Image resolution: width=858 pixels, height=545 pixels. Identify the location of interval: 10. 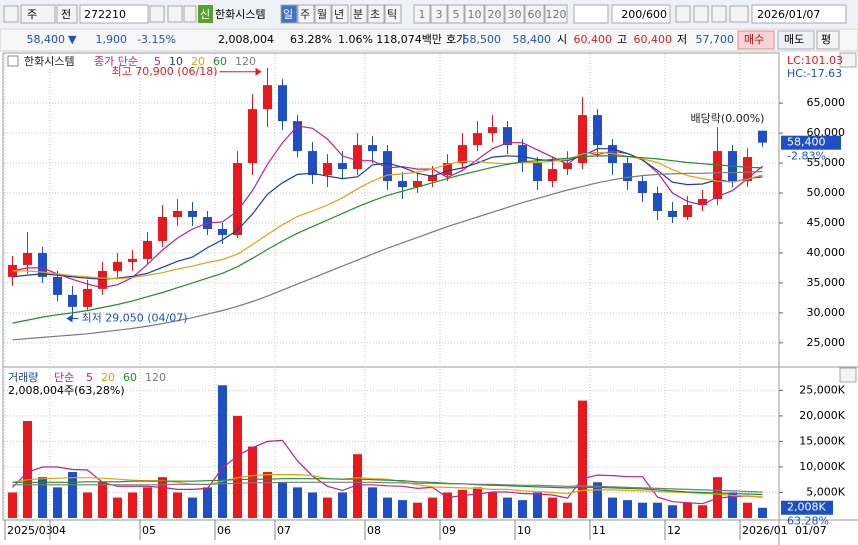
(475, 14).